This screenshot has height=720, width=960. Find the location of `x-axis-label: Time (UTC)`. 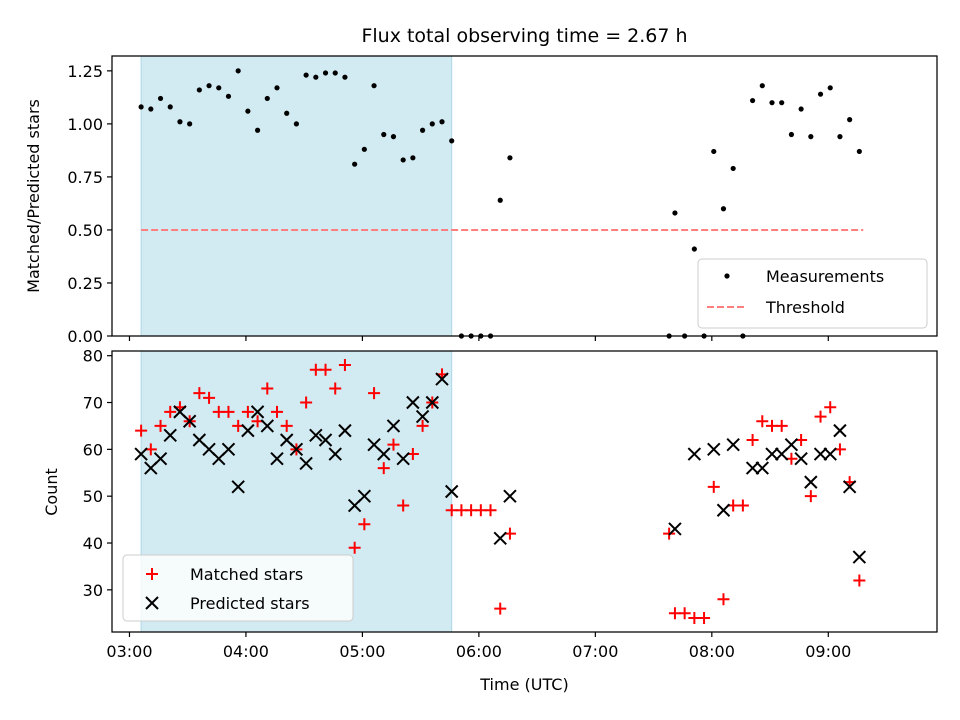

x-axis-label: Time (UTC) is located at coordinates (523, 684).